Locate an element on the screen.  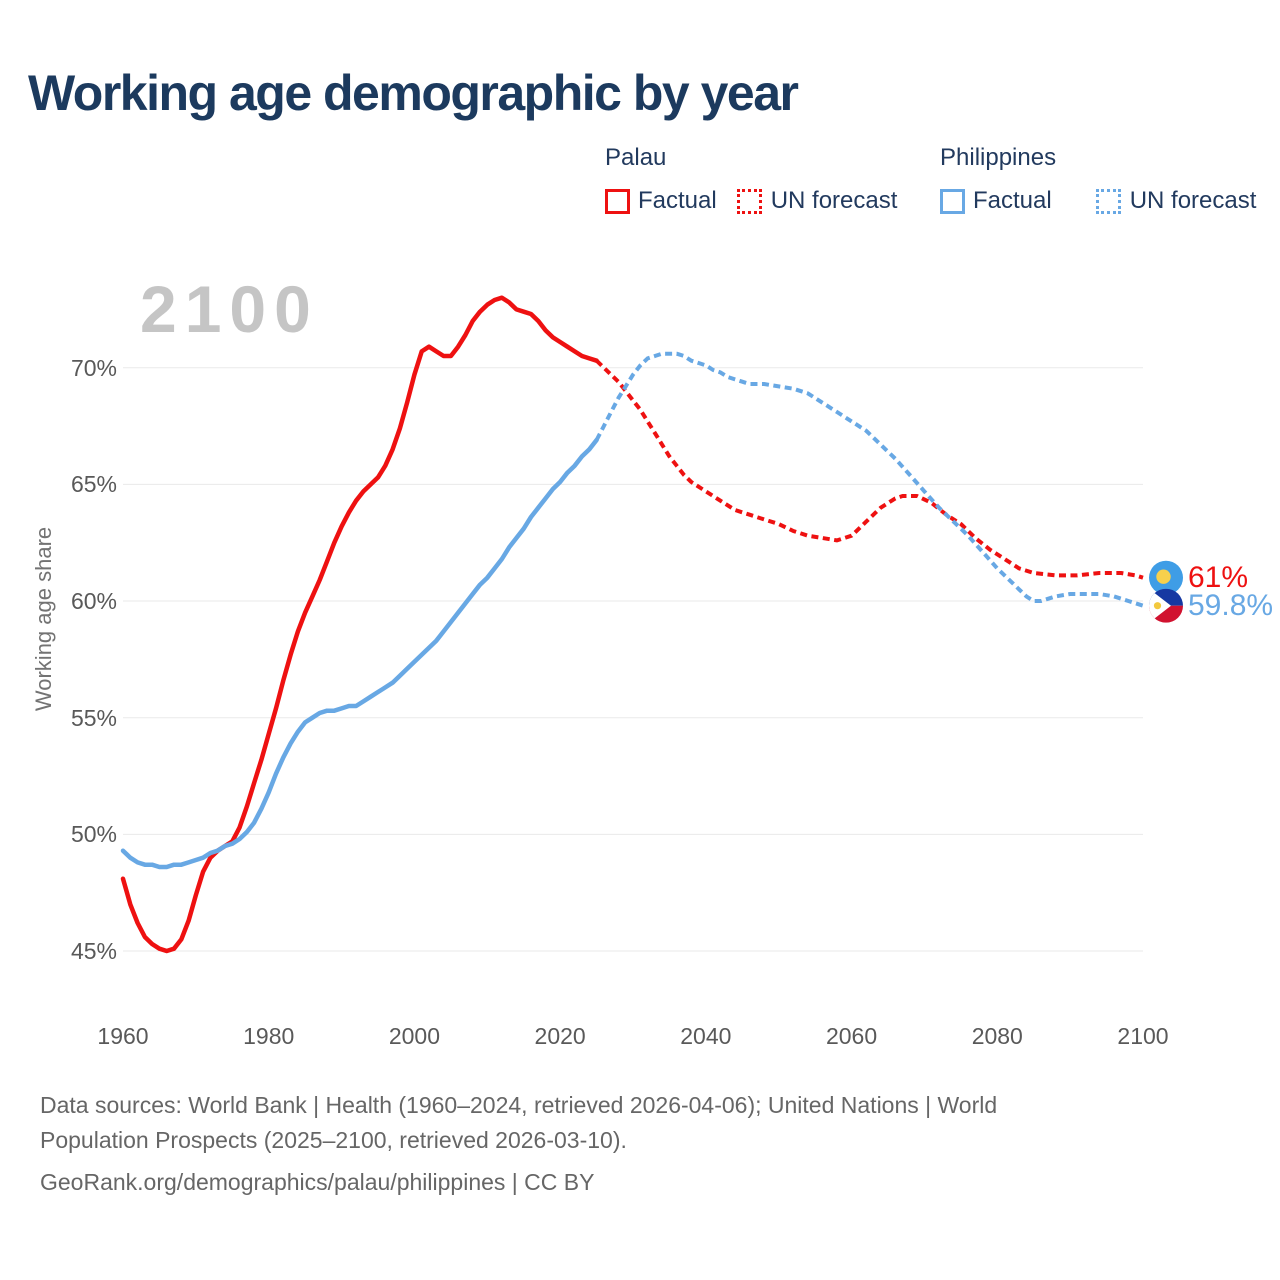
x-tick-label: 2040 is located at coordinates (706, 1036).